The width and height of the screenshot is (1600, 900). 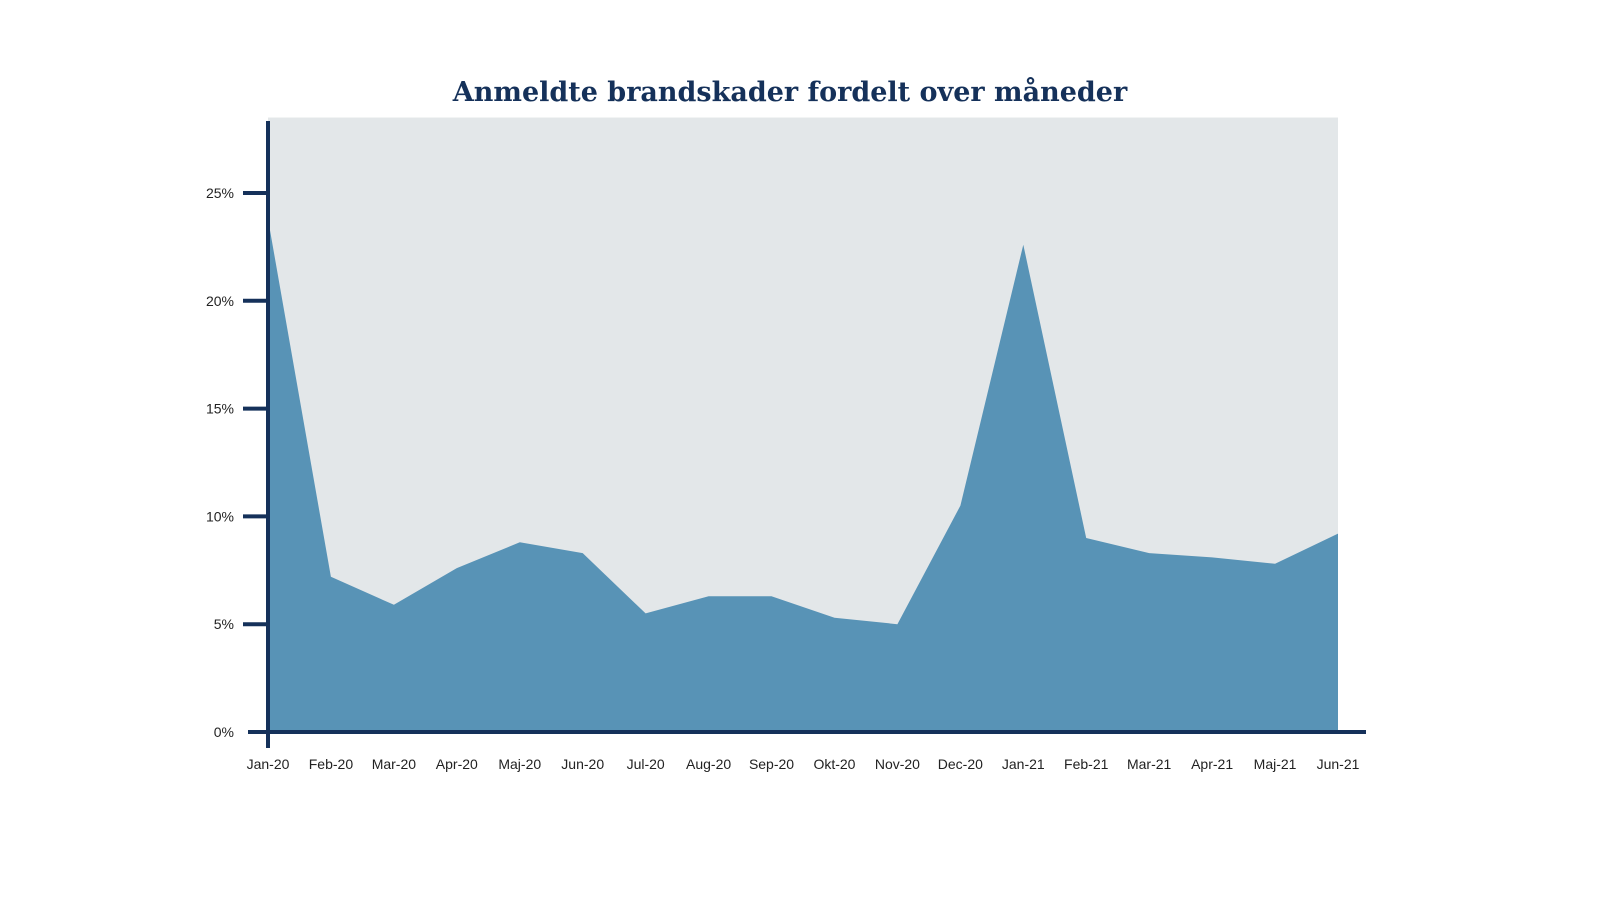 I want to click on y-tick-label: 20%, so click(x=220, y=301).